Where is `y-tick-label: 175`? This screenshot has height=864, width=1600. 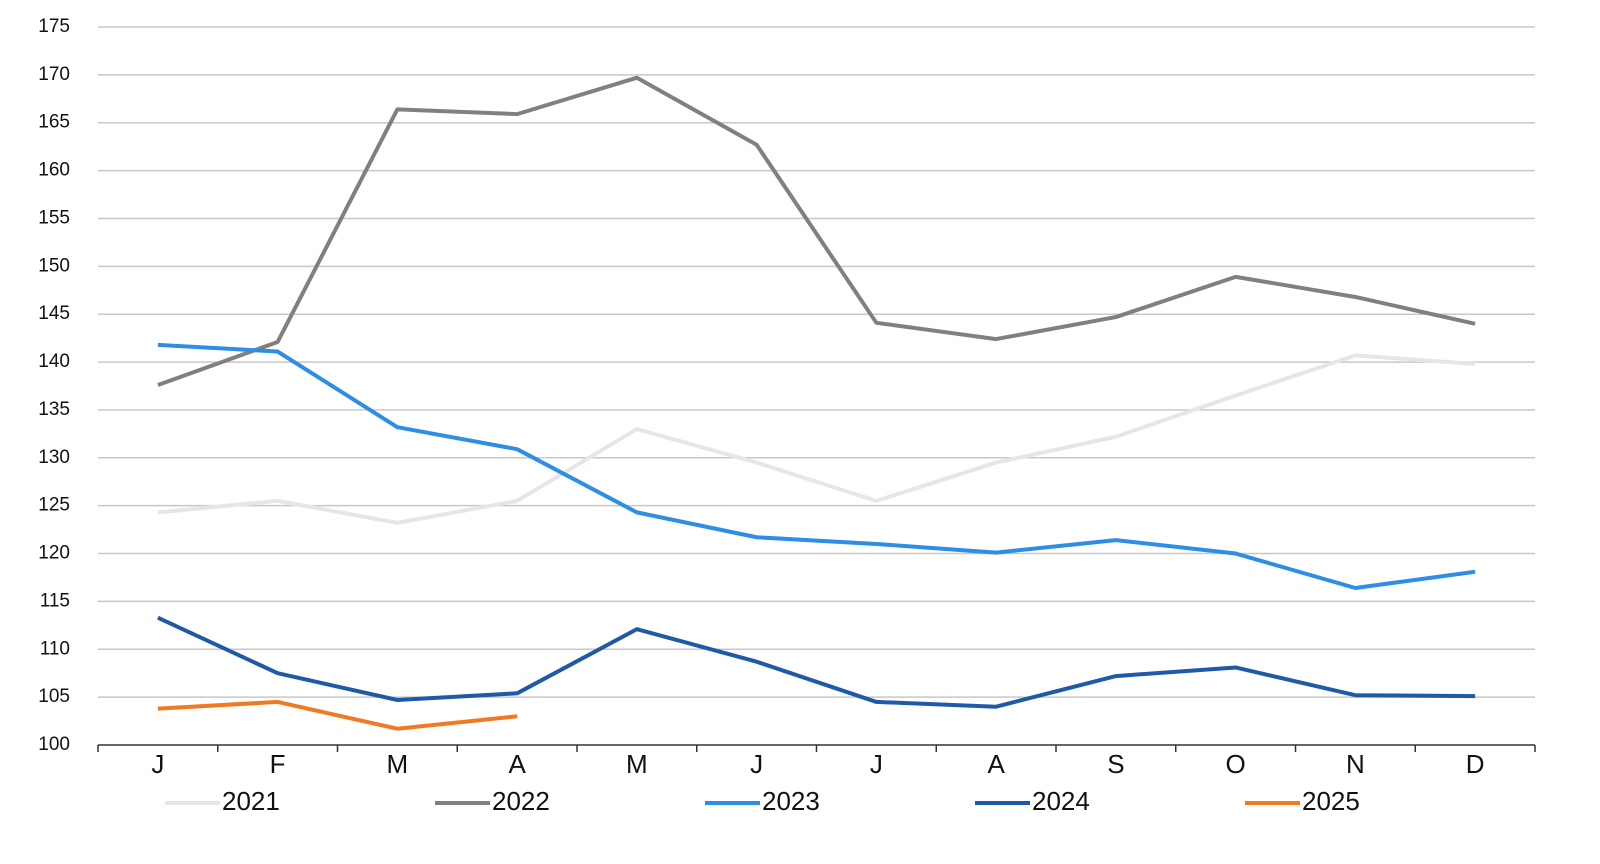 y-tick-label: 175 is located at coordinates (54, 26).